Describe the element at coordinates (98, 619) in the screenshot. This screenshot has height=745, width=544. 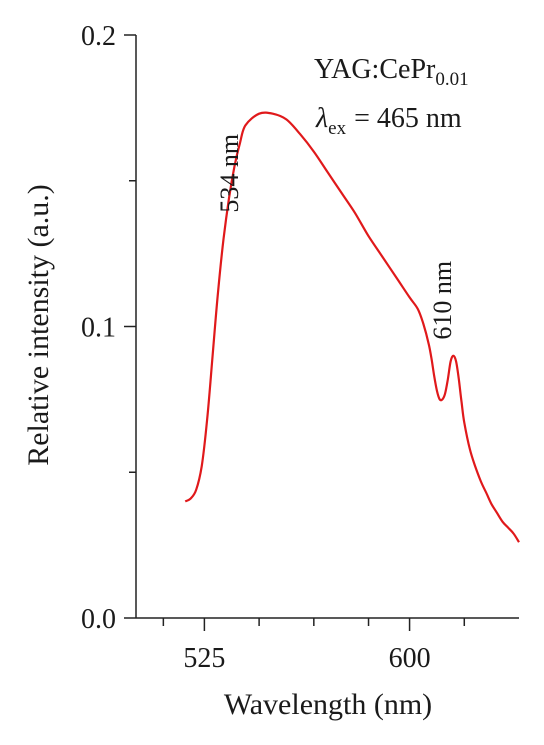
I see `y-tick-label: 0.0` at that location.